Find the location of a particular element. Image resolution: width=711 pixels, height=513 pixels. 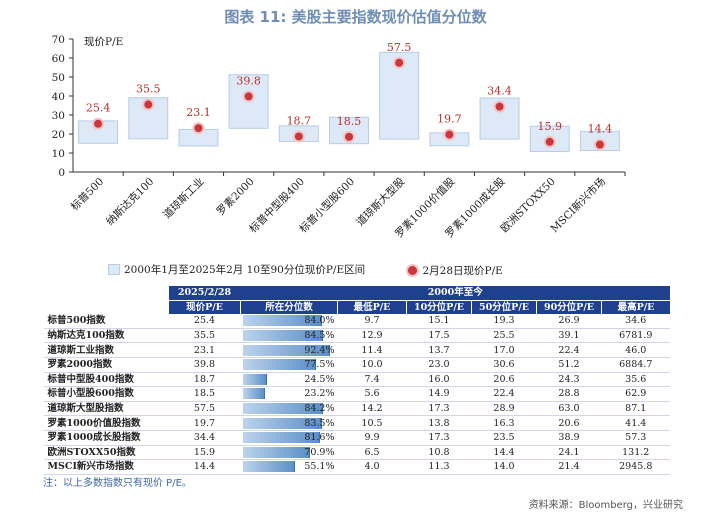

cell-p90: 38.9 is located at coordinates (569, 438).